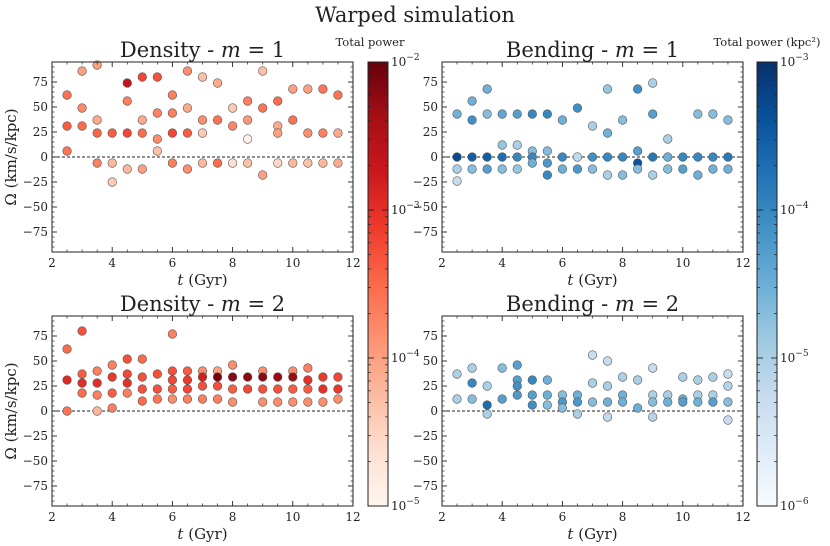 This screenshot has height=546, width=830. Describe the element at coordinates (592, 534) in the screenshot. I see `x-axis-label: t (Gyr)` at that location.